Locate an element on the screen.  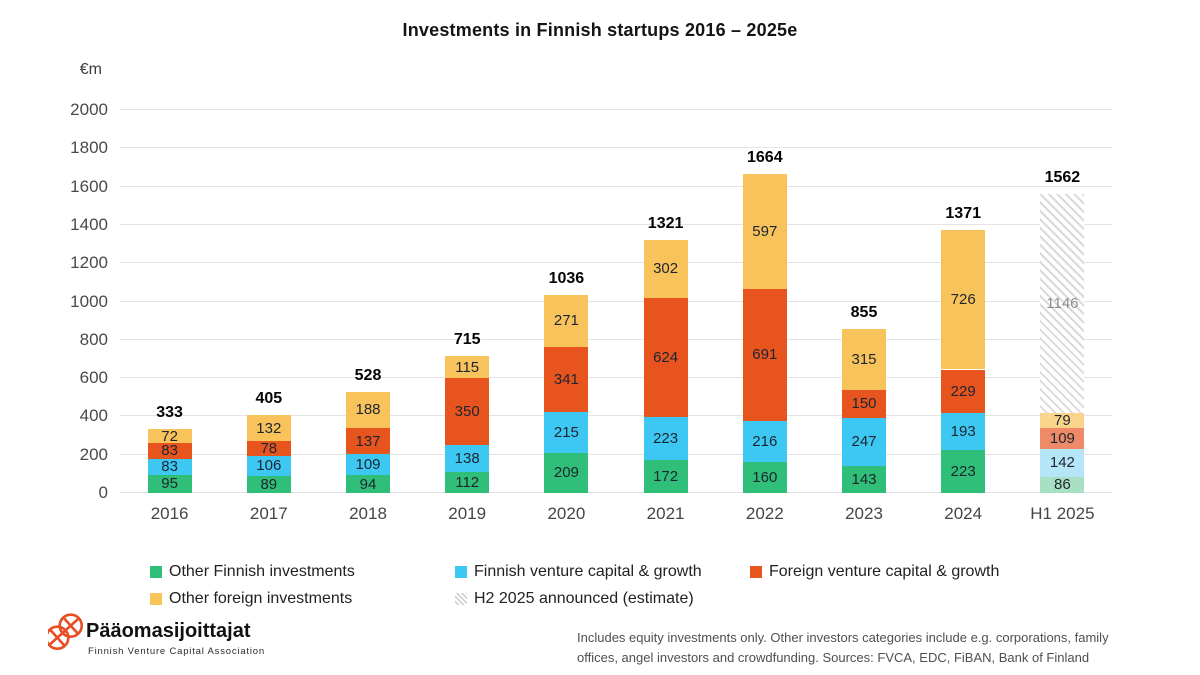
y-axis-tick-label: 1400 is located at coordinates (89, 224).